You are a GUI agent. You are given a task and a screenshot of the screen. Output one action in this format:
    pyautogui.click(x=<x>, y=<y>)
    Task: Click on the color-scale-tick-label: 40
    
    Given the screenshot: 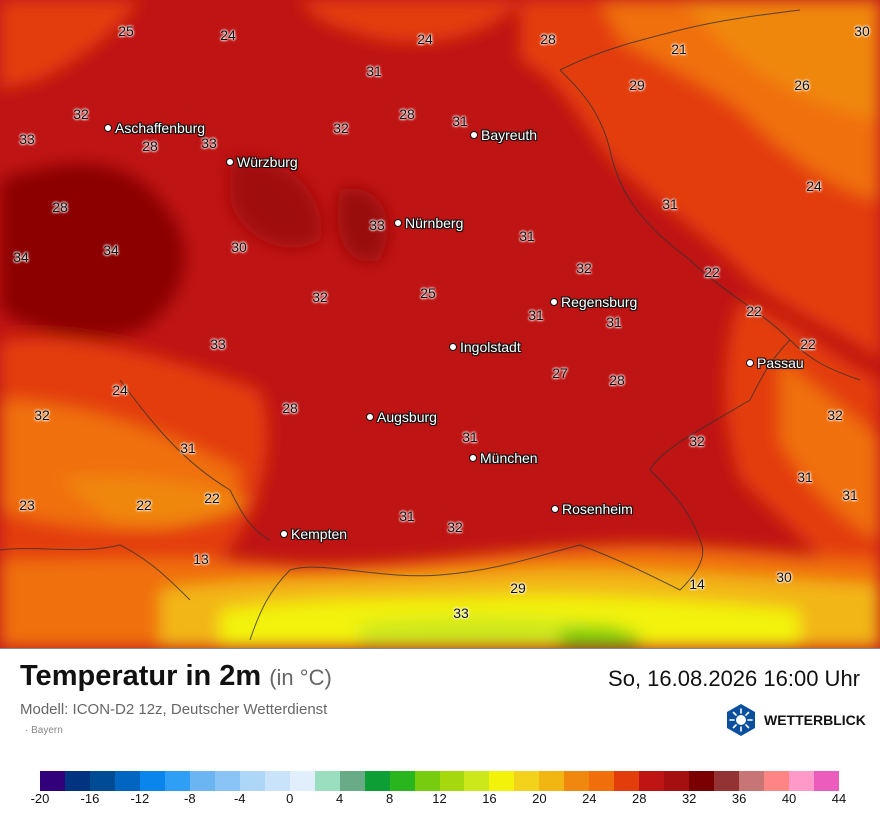 What is the action you would take?
    pyautogui.click(x=789, y=798)
    